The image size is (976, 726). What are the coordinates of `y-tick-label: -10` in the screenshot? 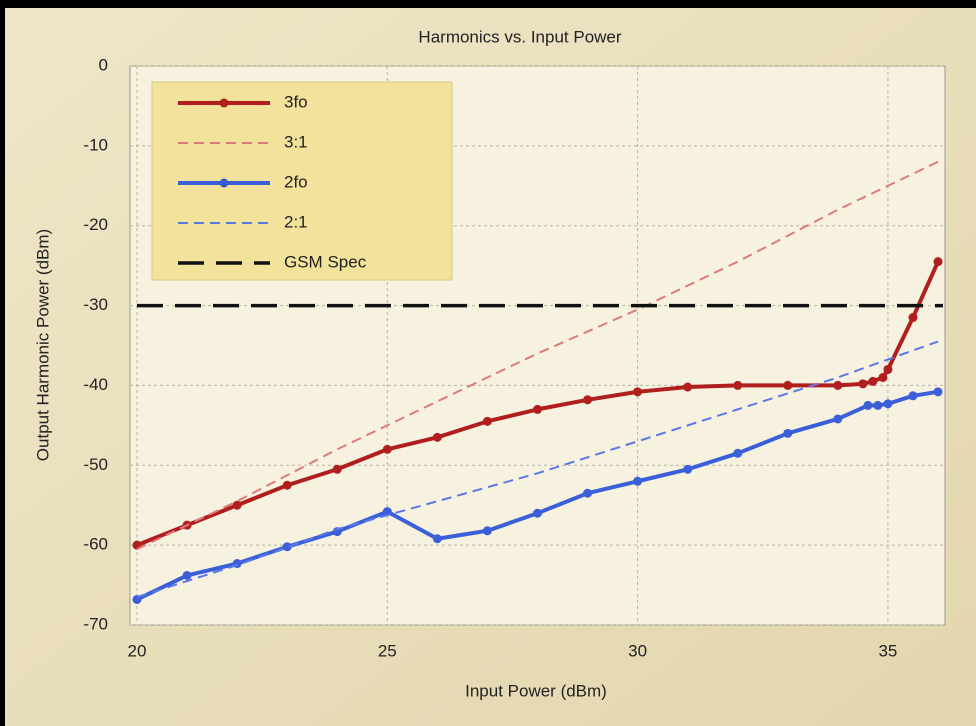 It's located at (95, 144).